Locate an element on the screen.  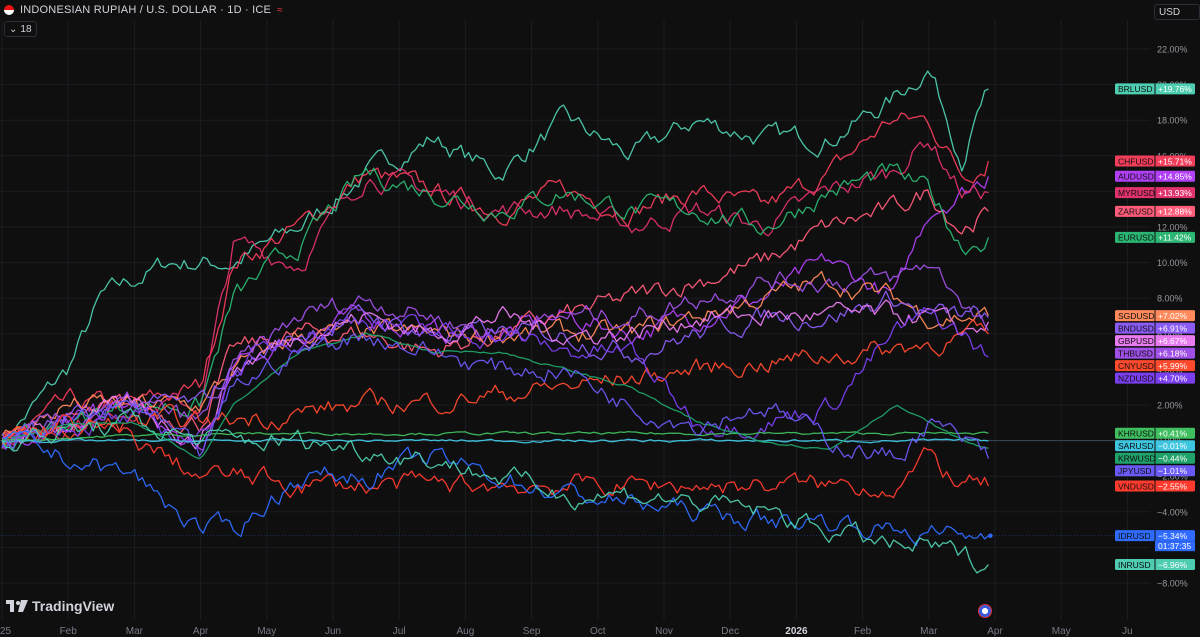
series-label-eurusd: EURUSD +11.42% is located at coordinates (1155, 237).